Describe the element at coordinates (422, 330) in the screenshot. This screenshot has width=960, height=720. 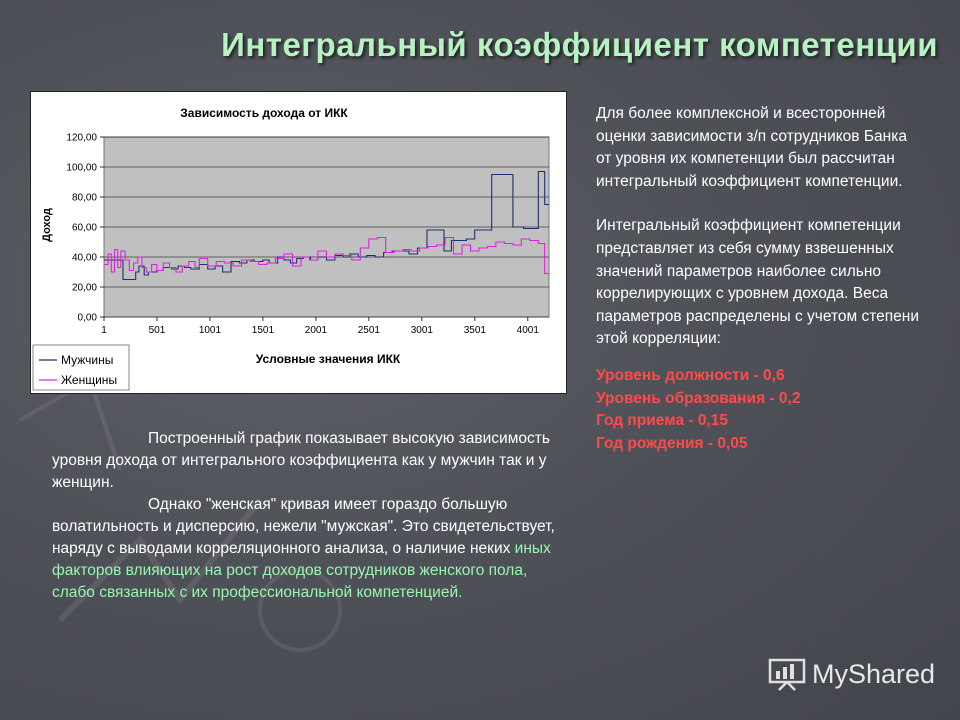
I see `x-tick-label: 3001` at that location.